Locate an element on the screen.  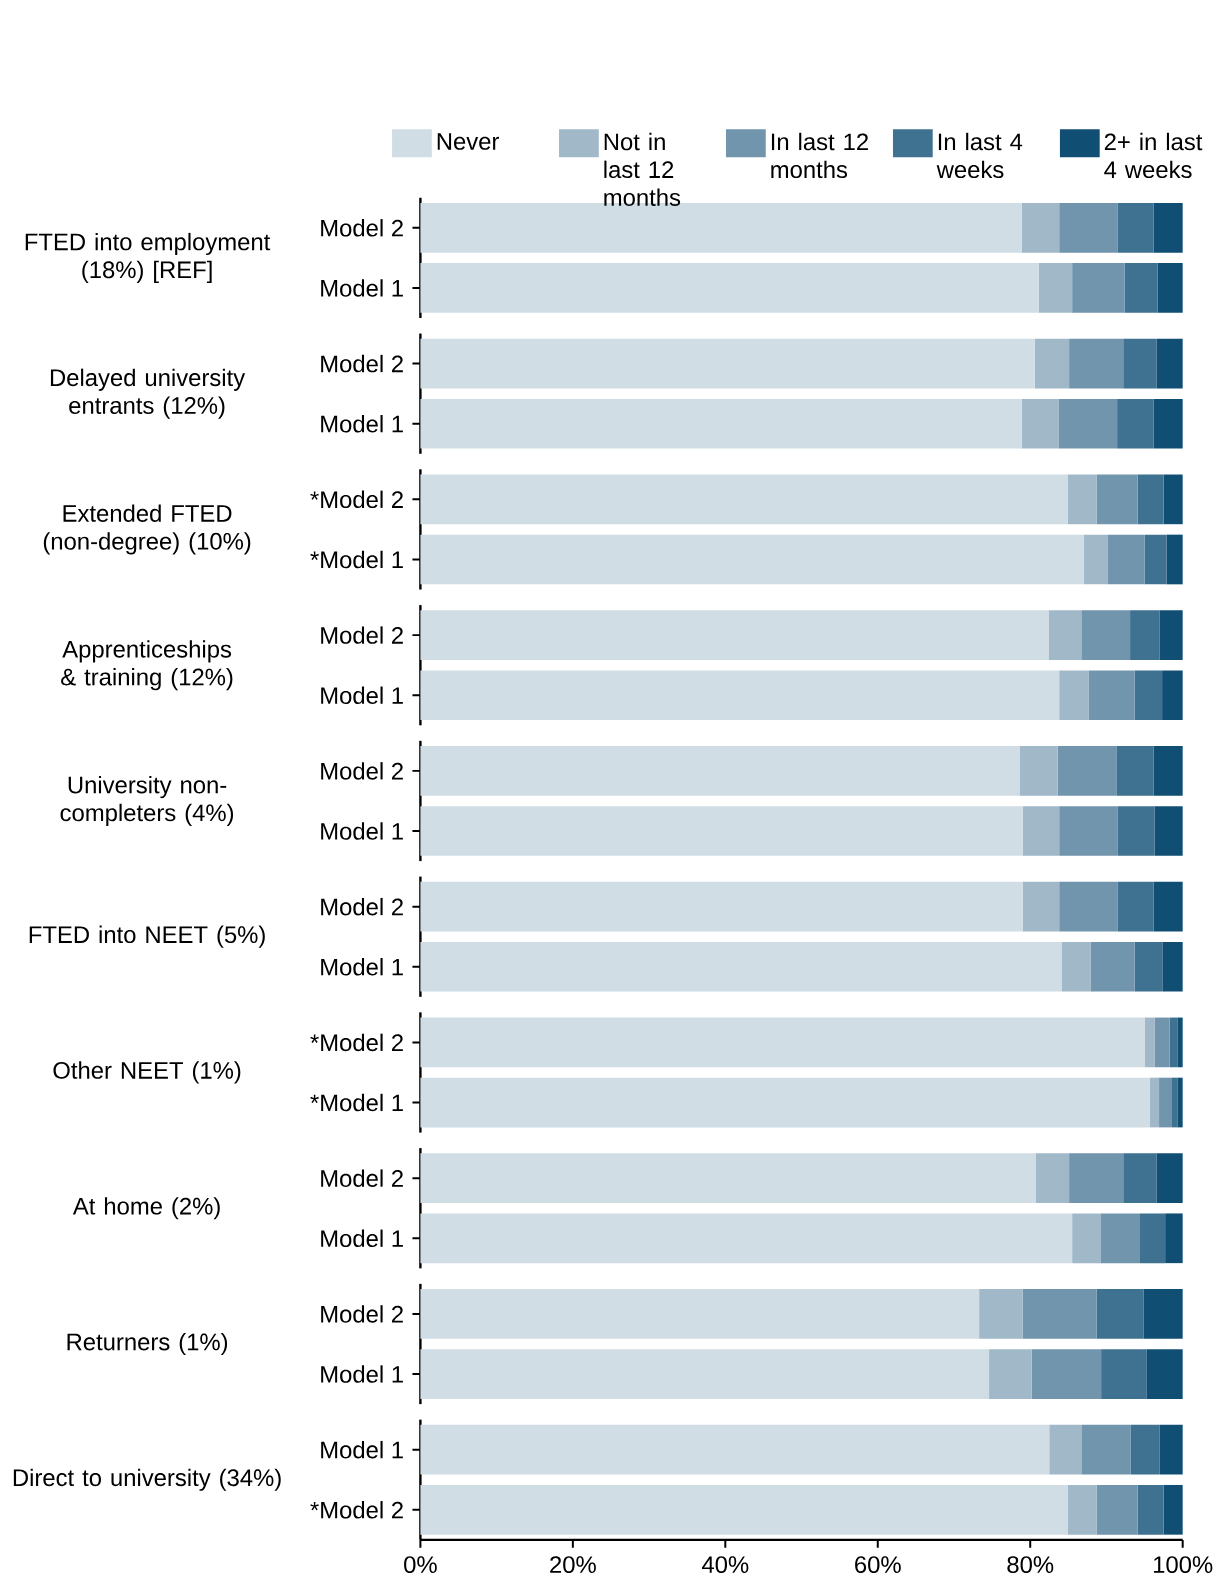
y-axis-title: FTED into employment (18%) [REF] is located at coordinates (148, 257).